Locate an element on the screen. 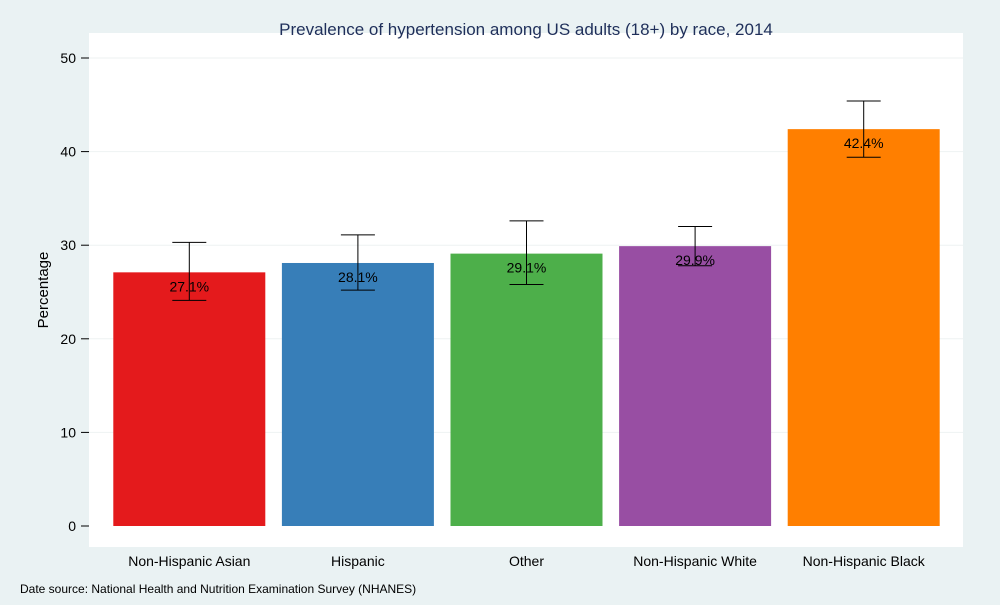  y-tick-label: 50 is located at coordinates (68, 58).